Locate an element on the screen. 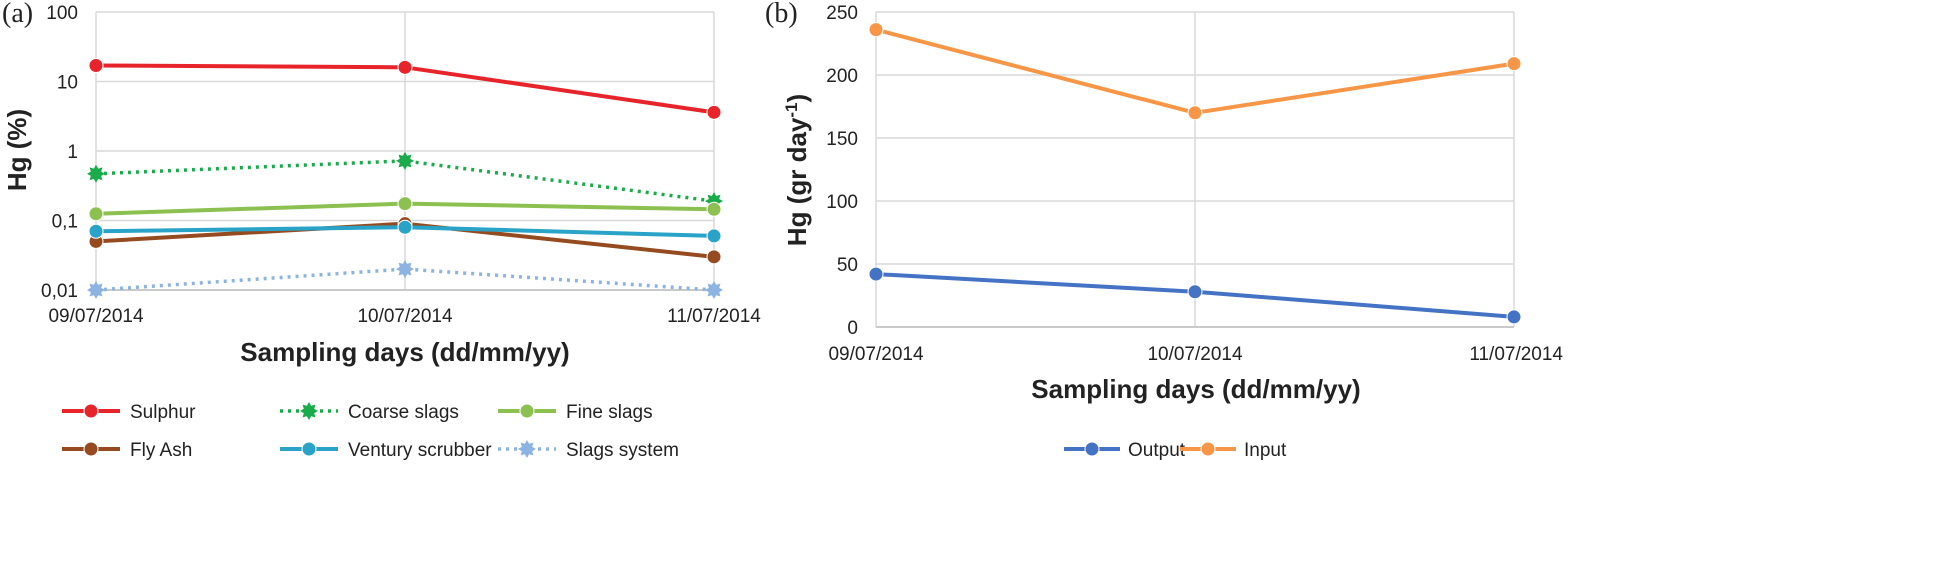  y-tick-label: 0,1 is located at coordinates (65, 222).